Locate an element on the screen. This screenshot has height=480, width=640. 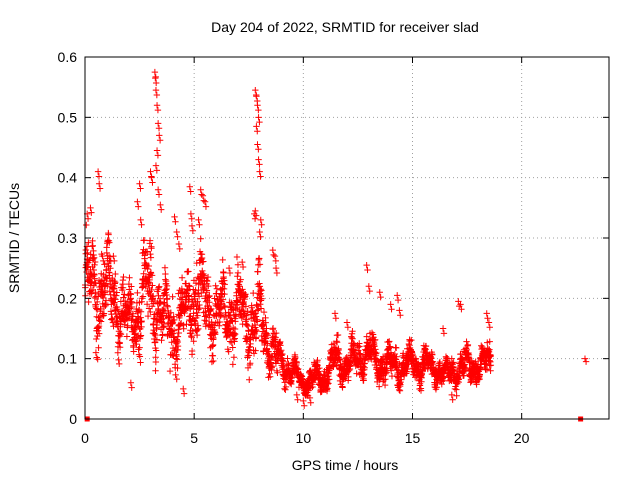
y-tick-label: 0.3 is located at coordinates (68, 238).